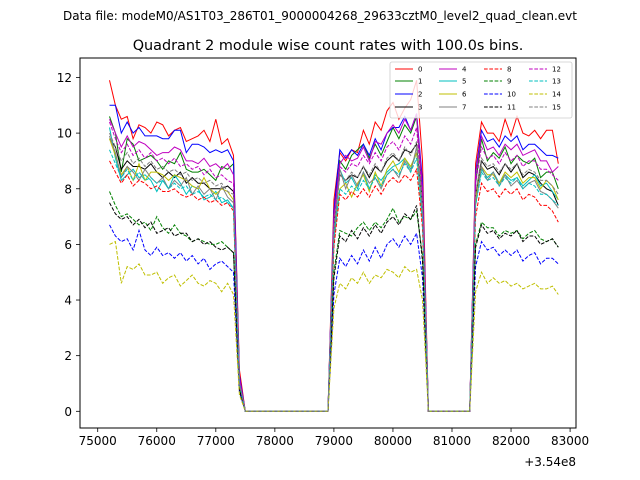 The image size is (640, 480). What do you see at coordinates (464, 108) in the screenshot?
I see `legend-label-7: 7` at bounding box center [464, 108].